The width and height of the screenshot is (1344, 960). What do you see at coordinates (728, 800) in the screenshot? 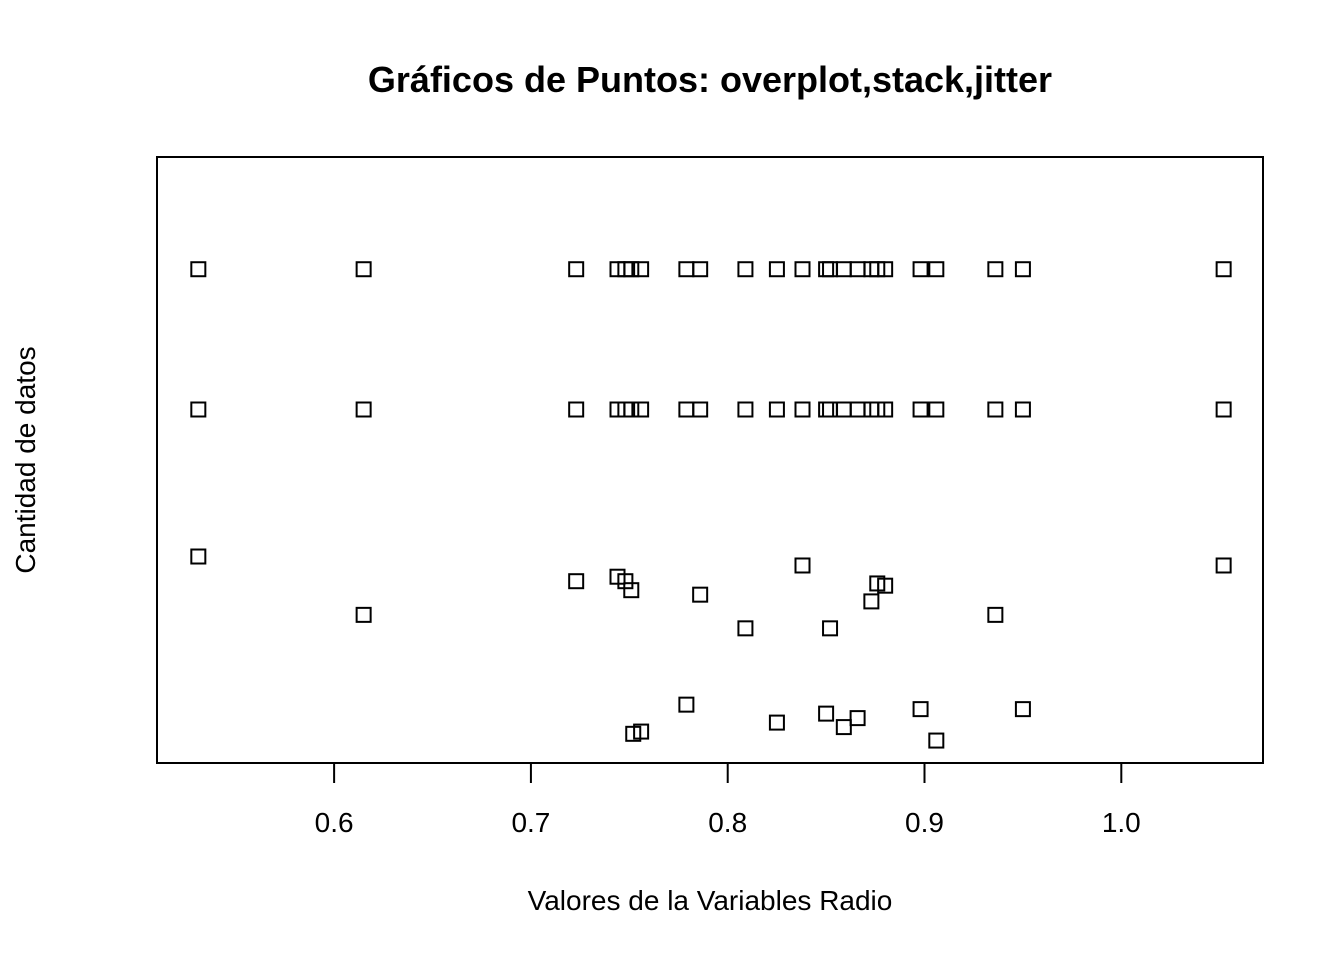
I see `x-axis: 0.6 0.7 0.8 0.9 1.0` at bounding box center [728, 800].